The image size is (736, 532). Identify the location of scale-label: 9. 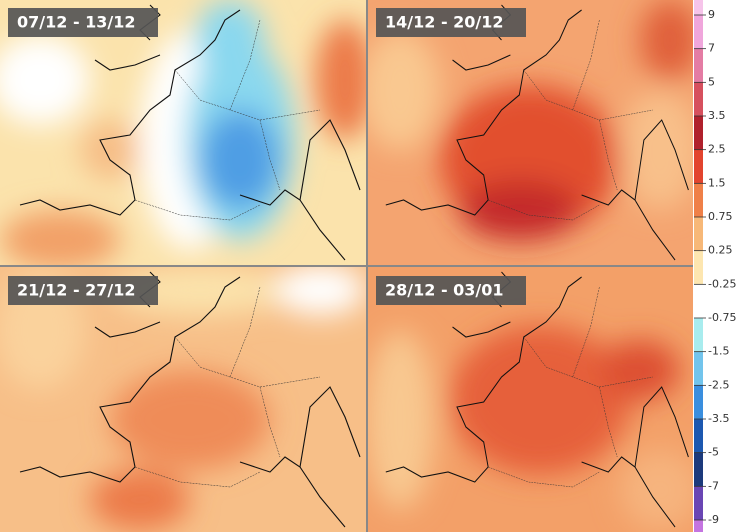
(711, 14).